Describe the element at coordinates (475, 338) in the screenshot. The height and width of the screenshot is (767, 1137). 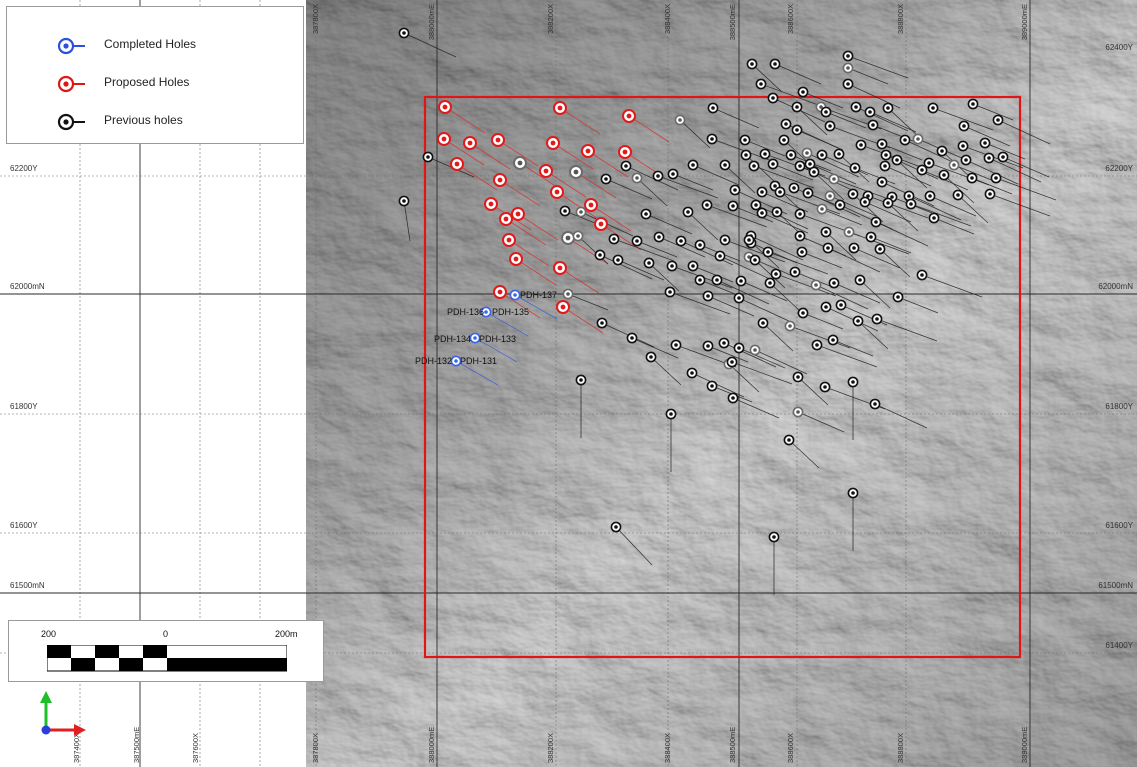
I see `completed-hole-marker` at that location.